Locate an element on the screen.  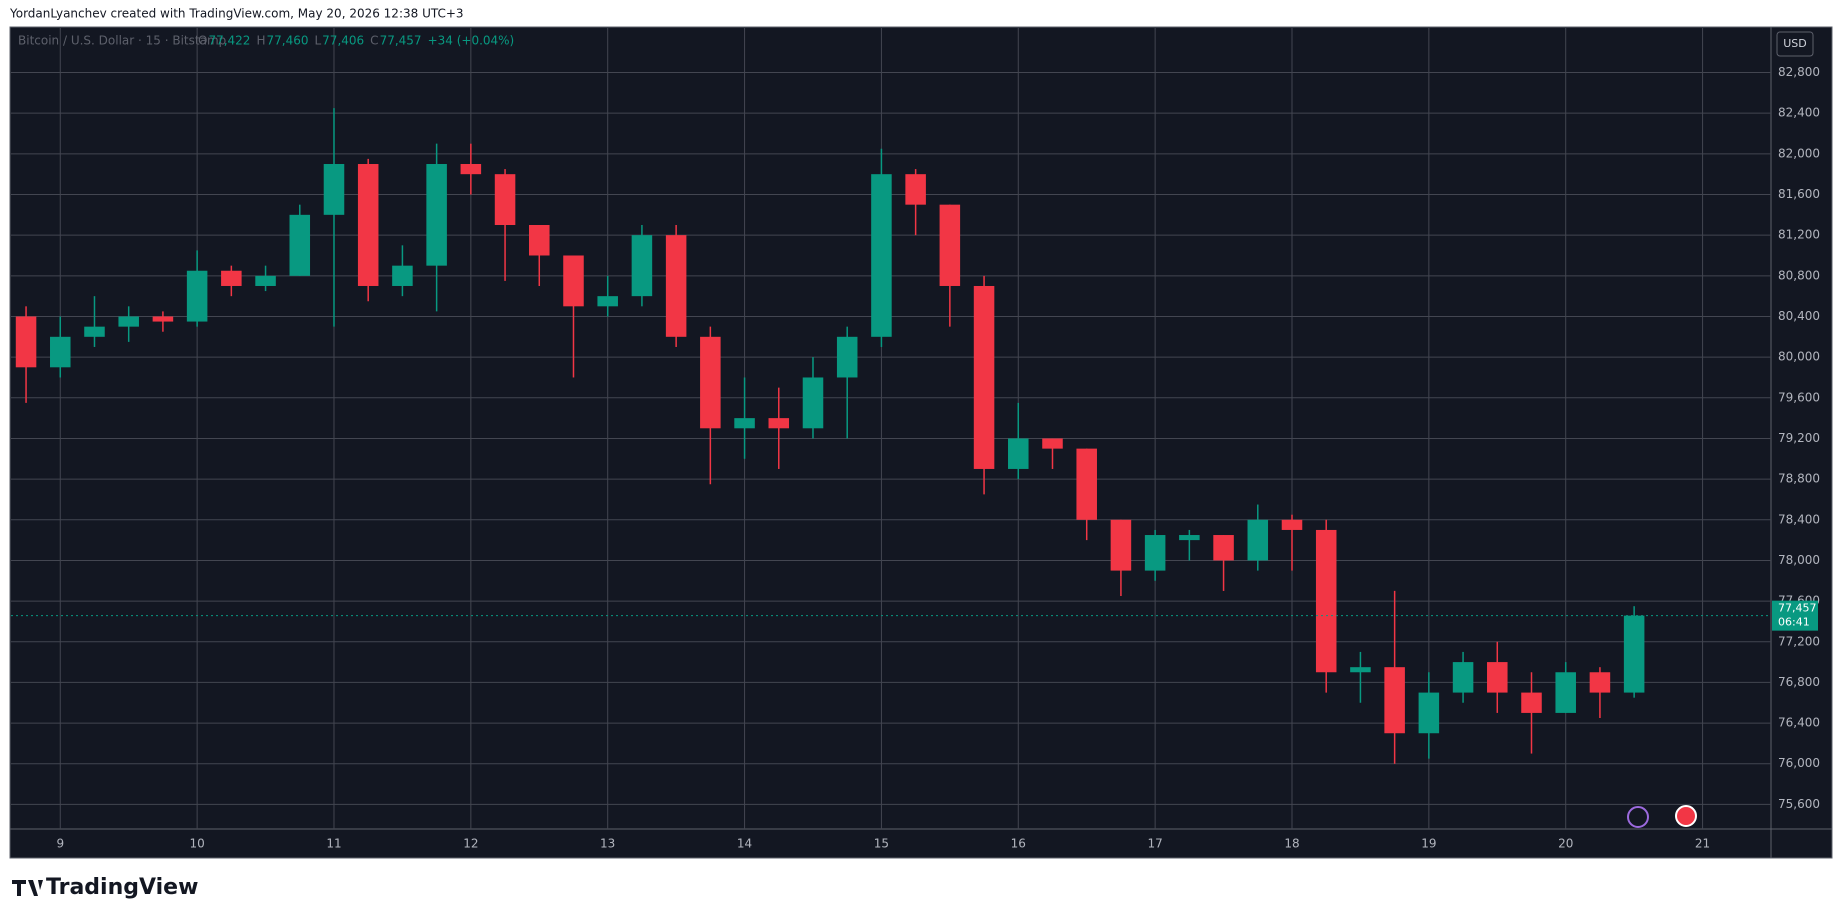
y-tick-label: 82,400 is located at coordinates (1799, 113).